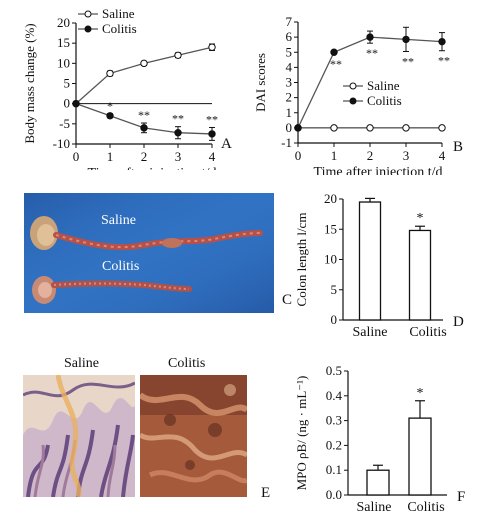 The width and height of the screenshot is (483, 522). I want to click on legend-label-saline: Saline, so click(118, 13).